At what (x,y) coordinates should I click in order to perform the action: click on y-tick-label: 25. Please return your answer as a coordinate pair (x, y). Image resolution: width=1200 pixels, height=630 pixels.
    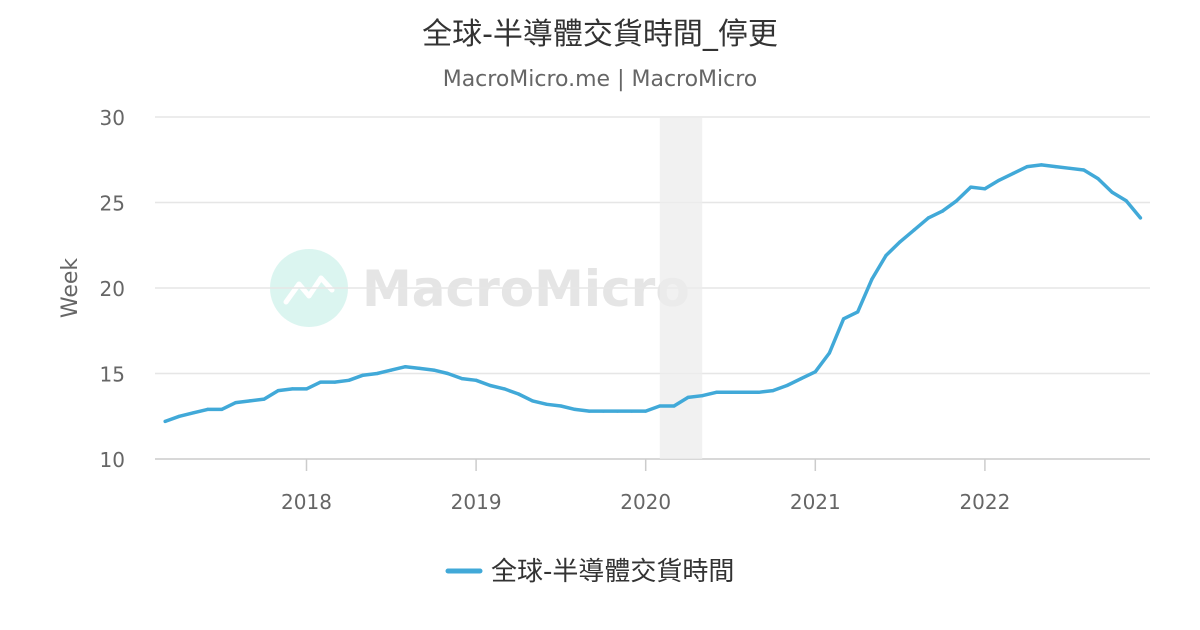
    Looking at the image, I should click on (112, 204).